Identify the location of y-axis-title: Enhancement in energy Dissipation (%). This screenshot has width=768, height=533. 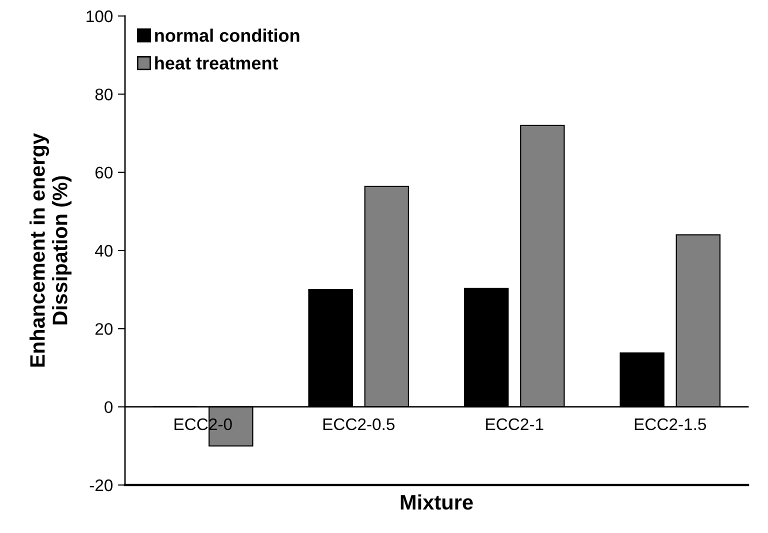
(51, 250).